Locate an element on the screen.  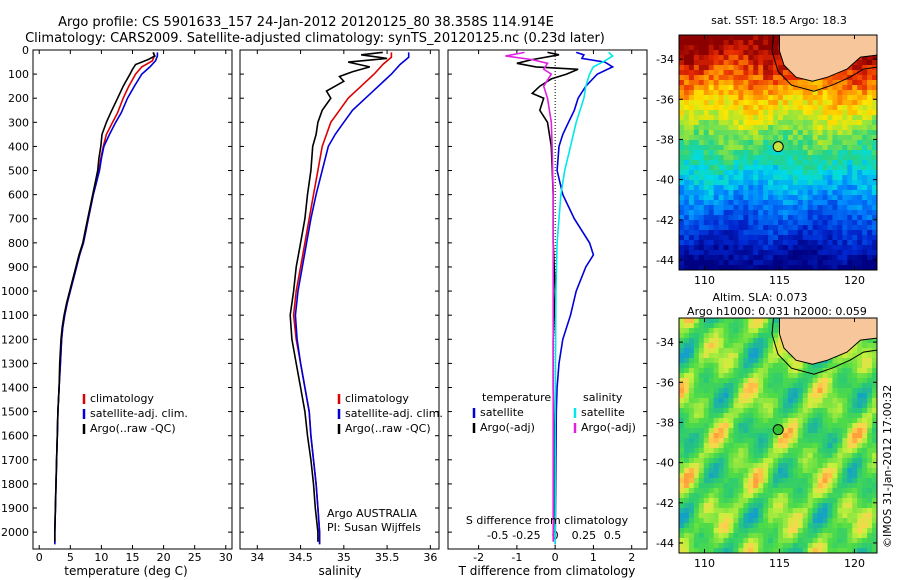
depth-tick-label: 800 is located at coordinates (18, 243).